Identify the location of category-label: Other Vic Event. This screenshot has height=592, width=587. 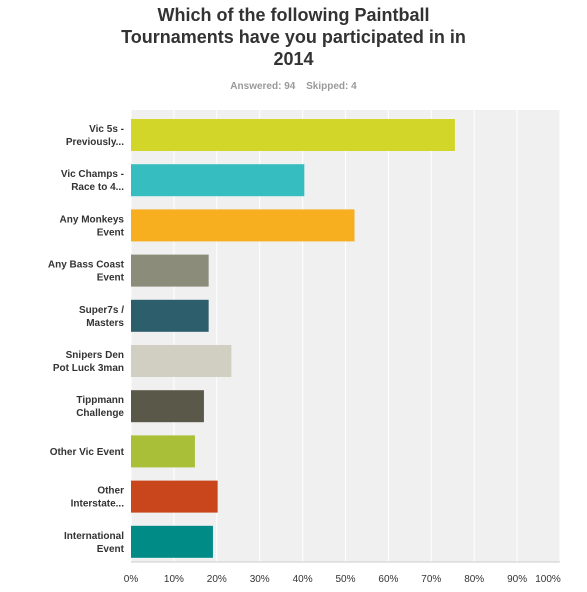
(87, 452).